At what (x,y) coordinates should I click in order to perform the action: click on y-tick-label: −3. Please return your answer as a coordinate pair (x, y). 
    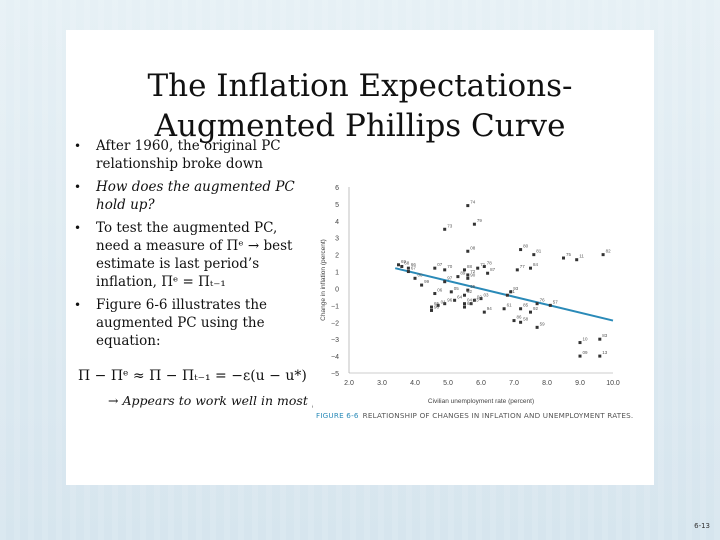
    Looking at the image, I should click on (335, 340).